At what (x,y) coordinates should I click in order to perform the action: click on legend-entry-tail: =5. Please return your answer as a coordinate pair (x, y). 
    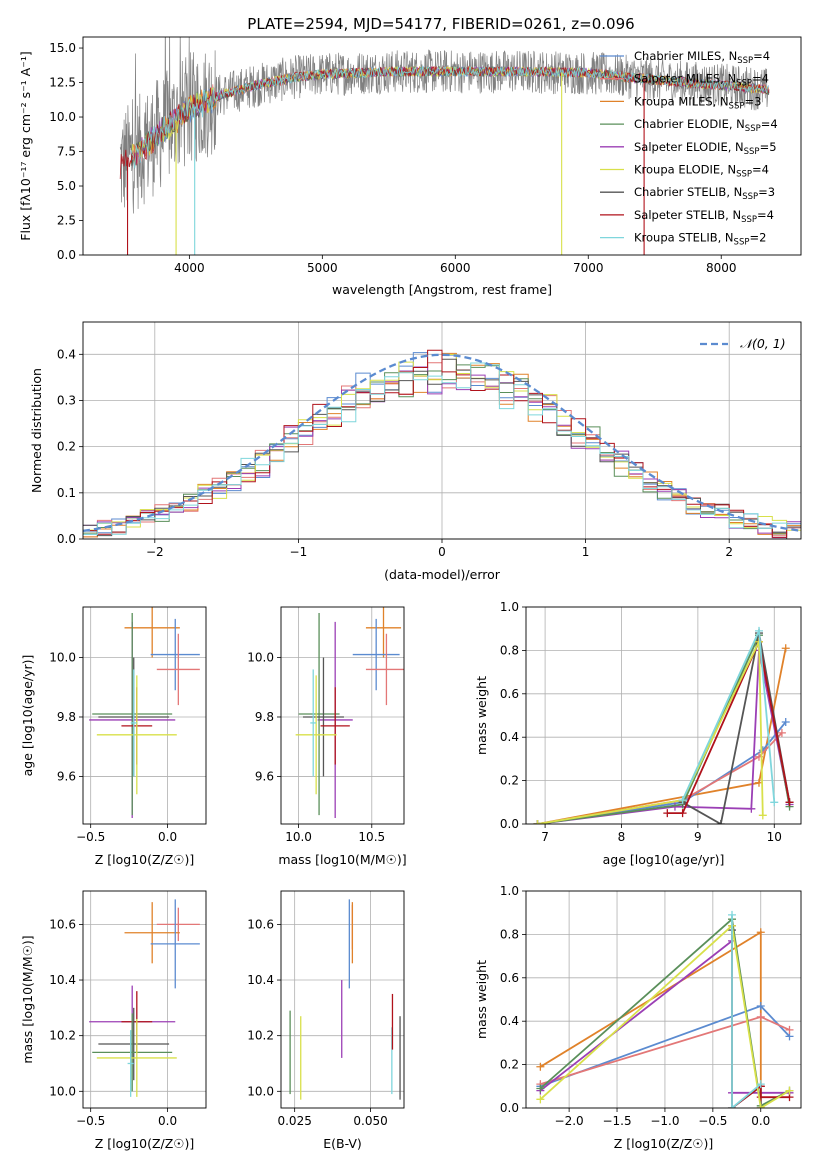
    Looking at the image, I should click on (768, 147).